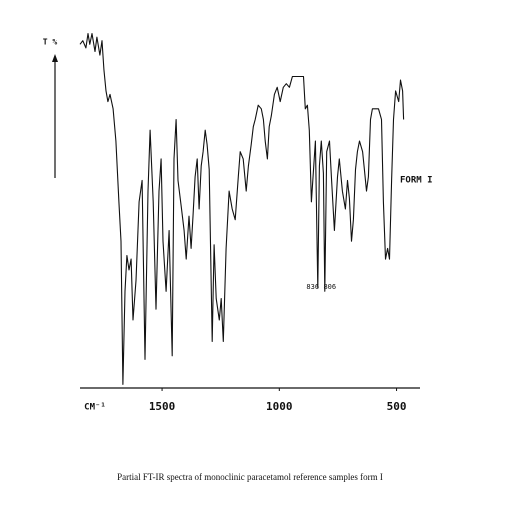  Describe the element at coordinates (312, 287) in the screenshot. I see `peak-label: 836` at that location.